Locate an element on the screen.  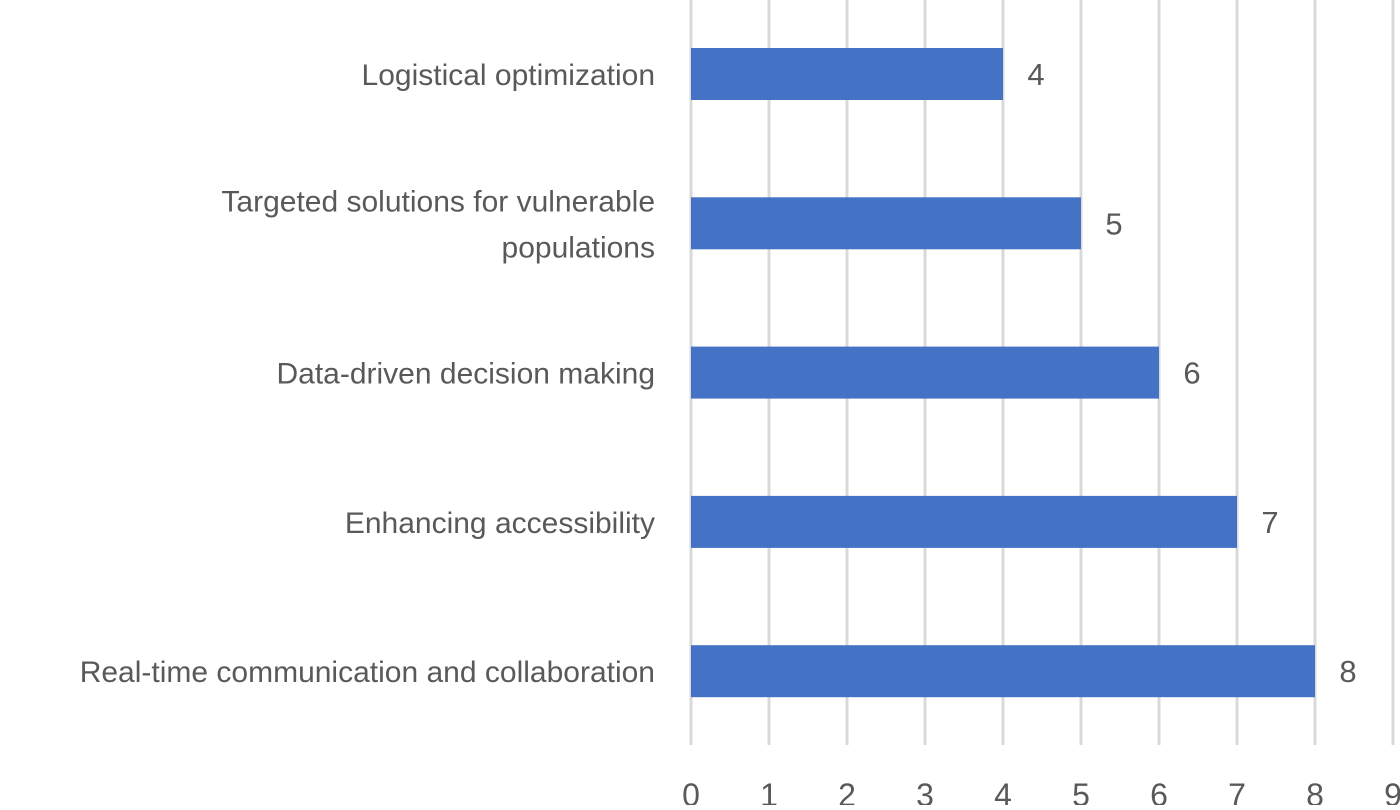
category-label: Enhancing accessibility is located at coordinates (500, 523).